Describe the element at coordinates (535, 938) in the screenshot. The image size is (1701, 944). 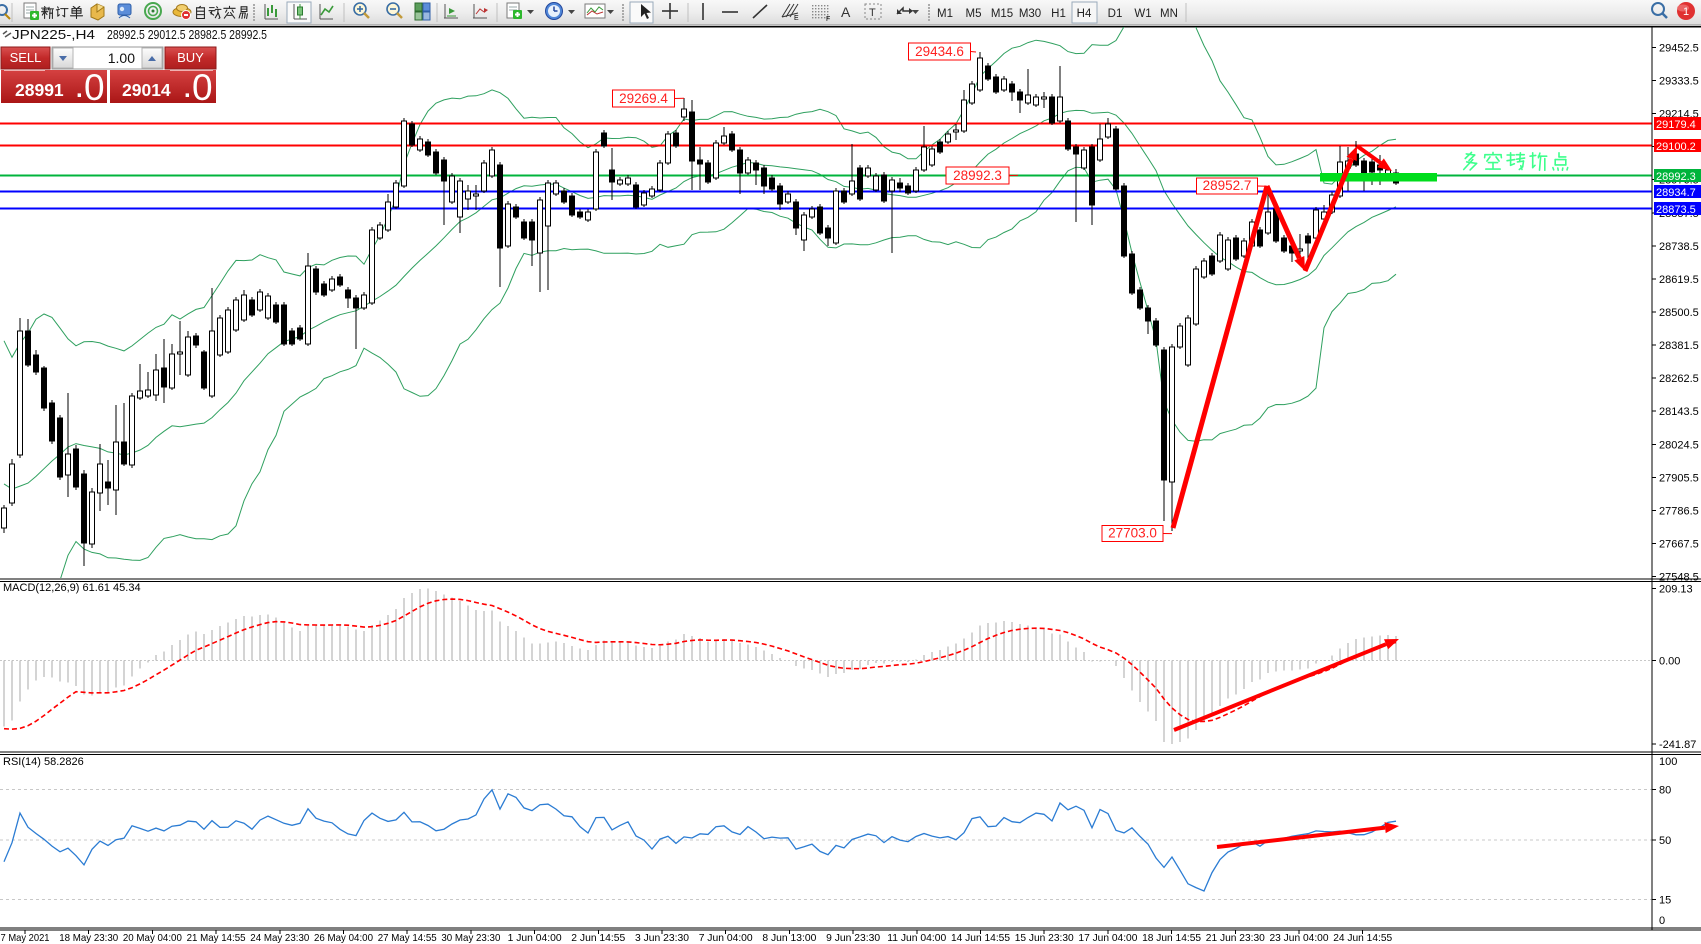
I see `svg-text: 1 Jun 04:00` at that location.